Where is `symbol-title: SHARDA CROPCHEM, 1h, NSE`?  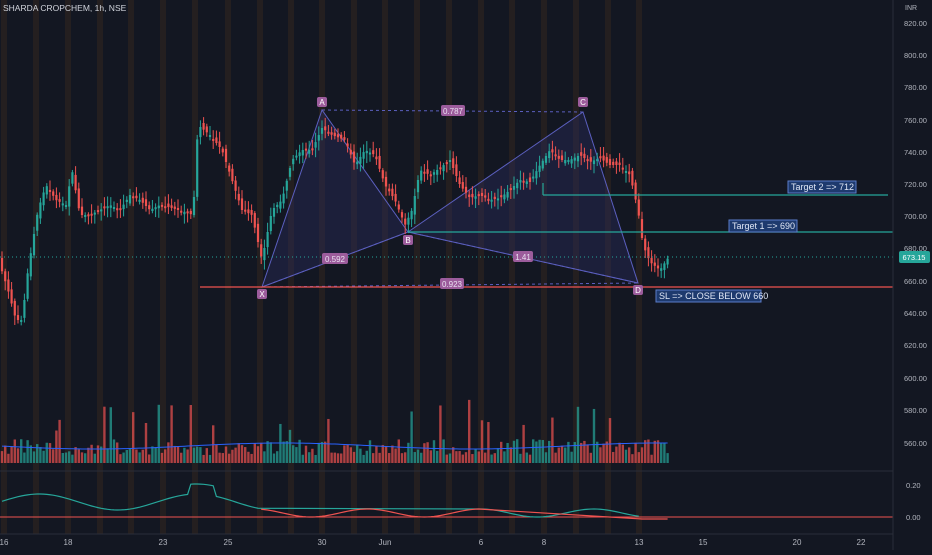 symbol-title: SHARDA CROPCHEM, 1h, NSE is located at coordinates (65, 8).